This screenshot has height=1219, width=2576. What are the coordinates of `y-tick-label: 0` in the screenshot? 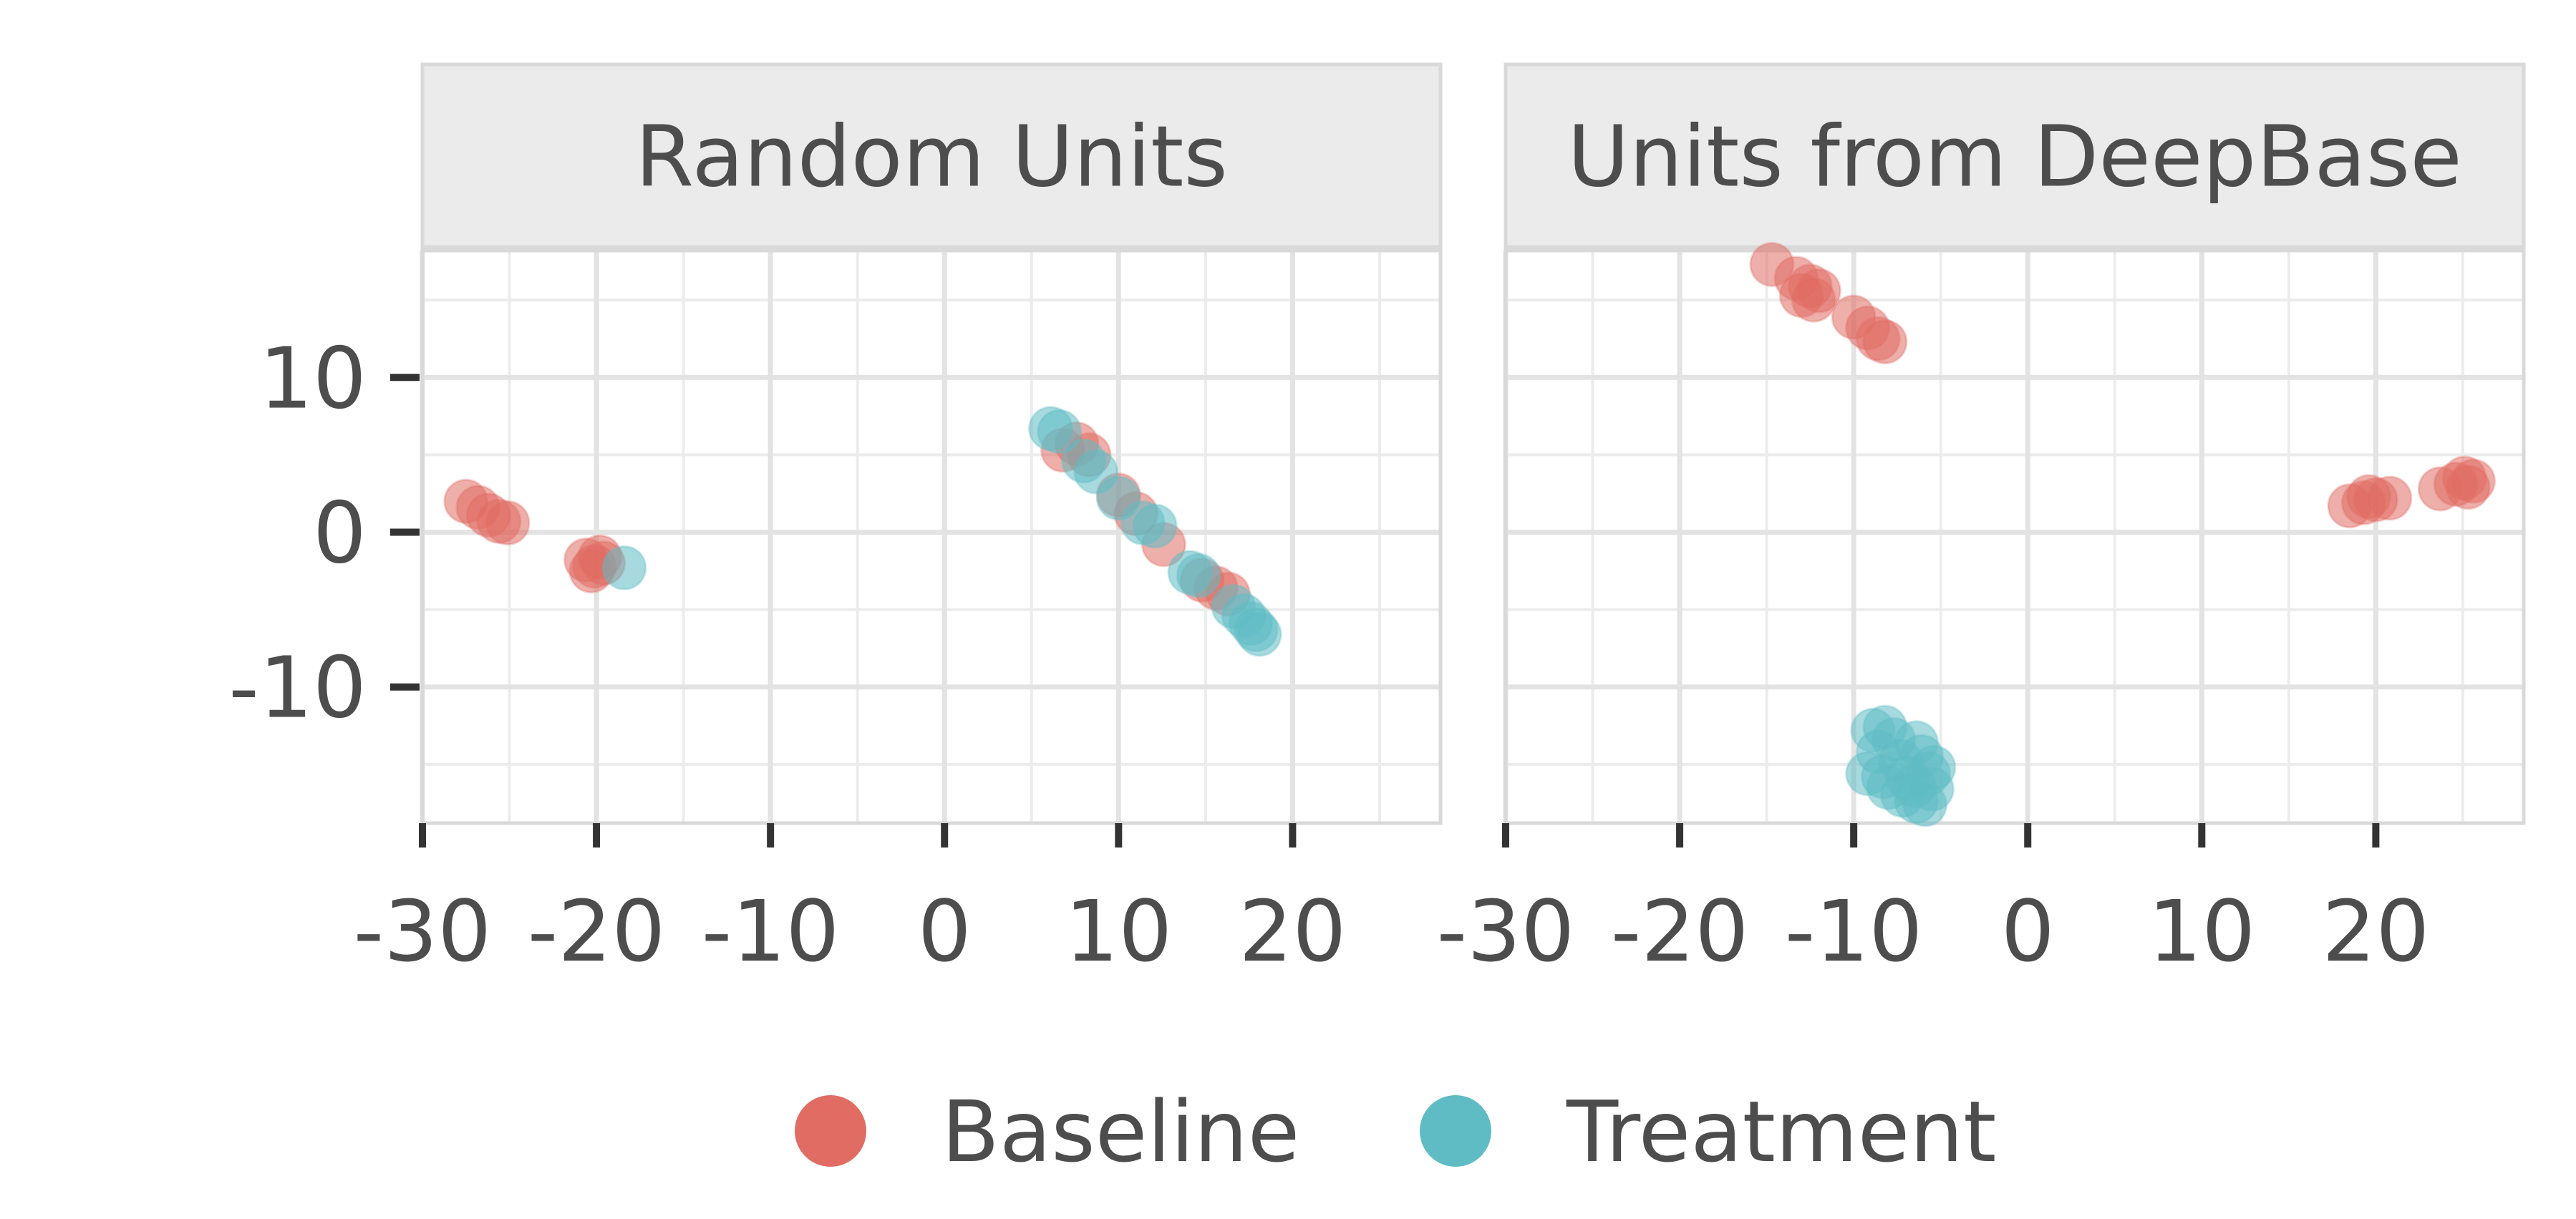 It's located at (340, 533).